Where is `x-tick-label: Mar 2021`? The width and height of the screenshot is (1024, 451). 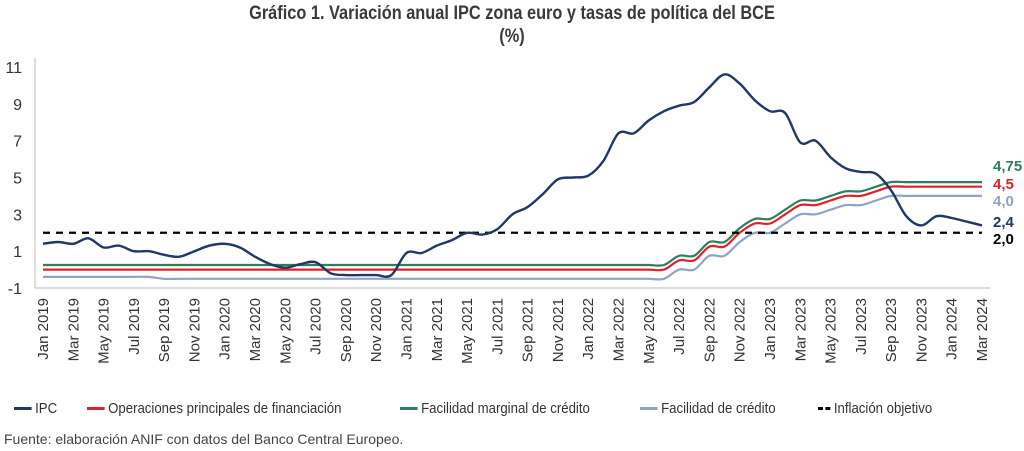
x-tick-label: Mar 2021 is located at coordinates (437, 329).